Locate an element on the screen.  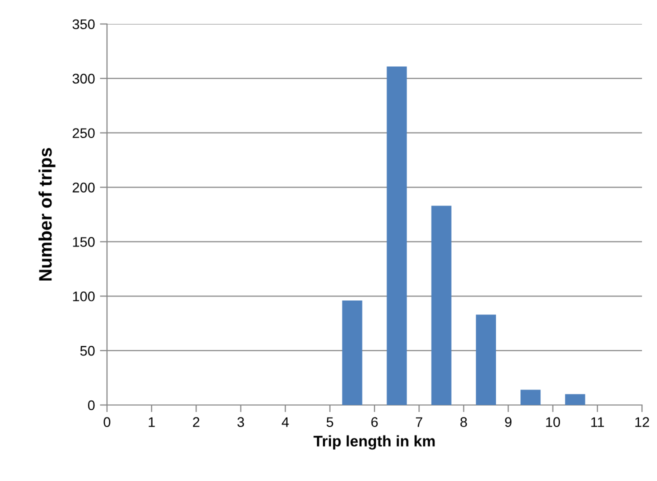
y-tick-label: 200 is located at coordinates (83, 187).